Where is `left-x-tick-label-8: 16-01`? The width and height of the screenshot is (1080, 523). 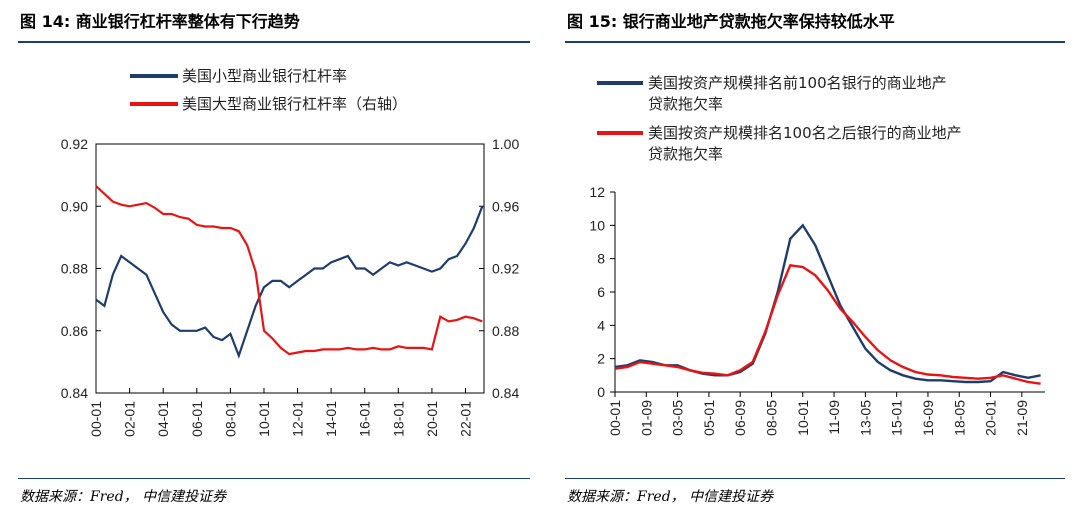
left-x-tick-label-8: 16-01 is located at coordinates (365, 419).